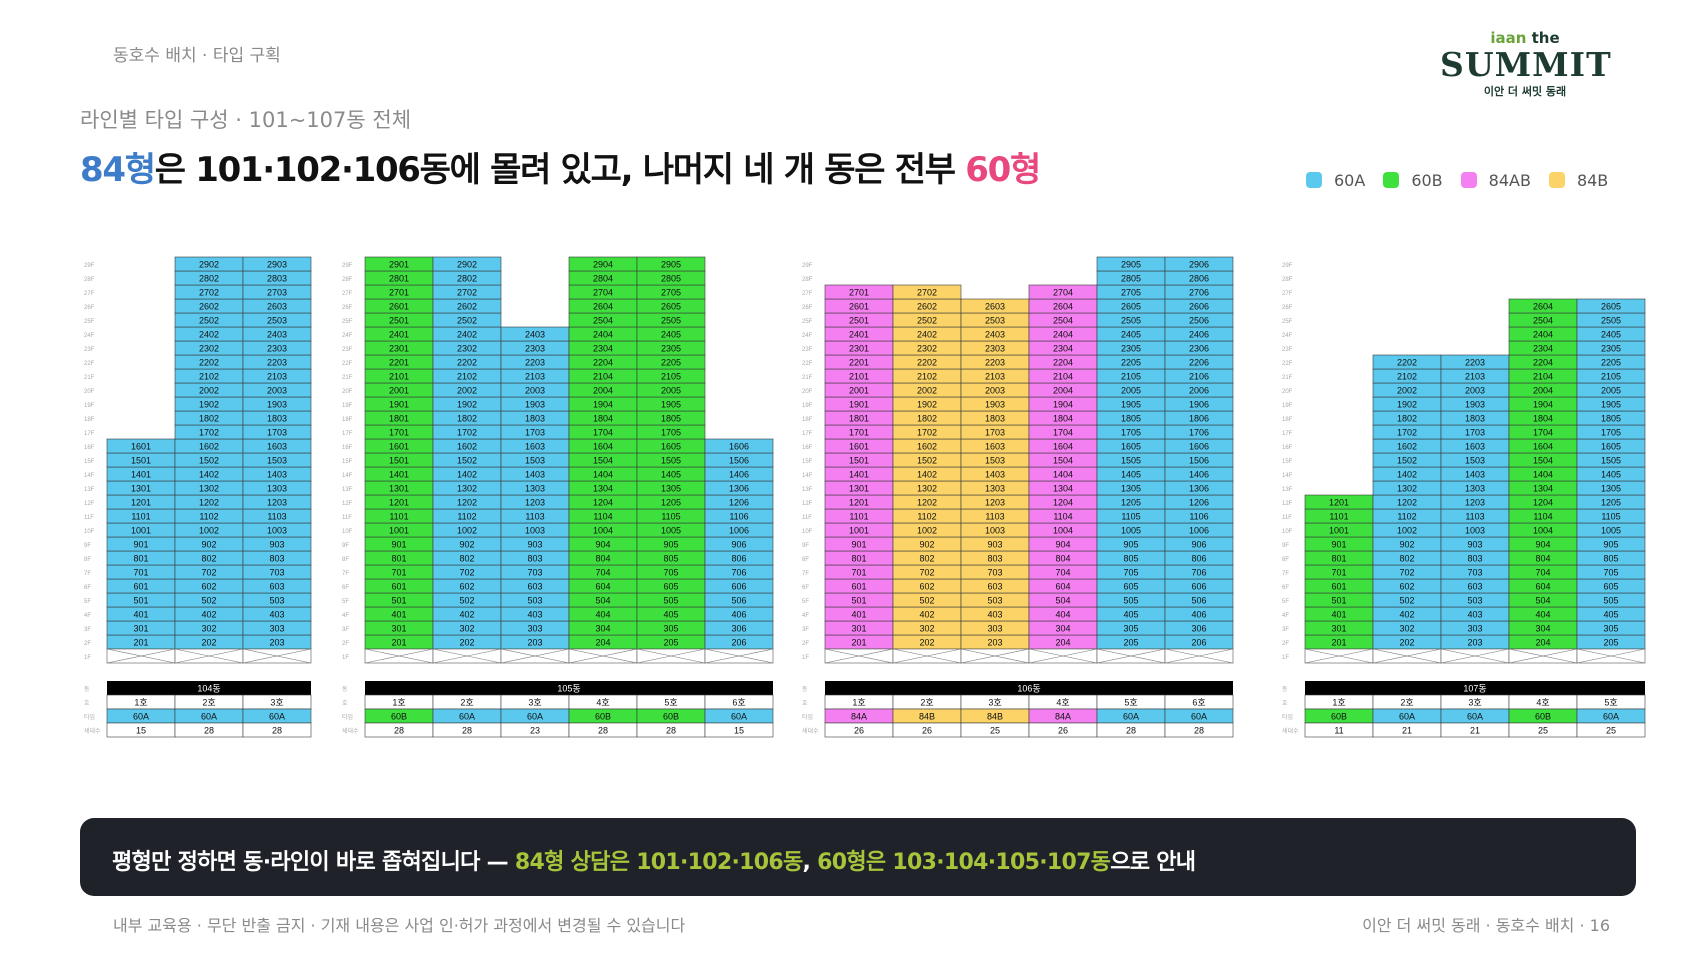  Describe the element at coordinates (859, 363) in the screenshot. I see `unit-number: 2201` at that location.